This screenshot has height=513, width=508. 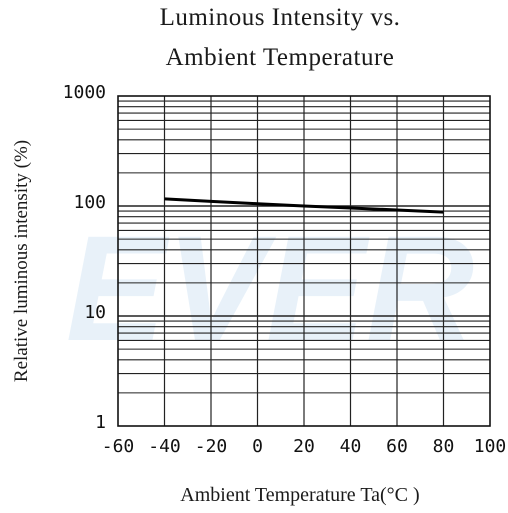 What do you see at coordinates (490, 446) in the screenshot?
I see `x-tick-label: 100` at bounding box center [490, 446].